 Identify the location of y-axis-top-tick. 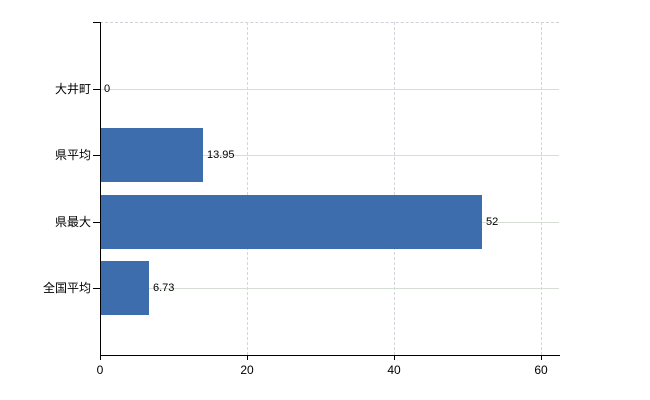
(96, 22).